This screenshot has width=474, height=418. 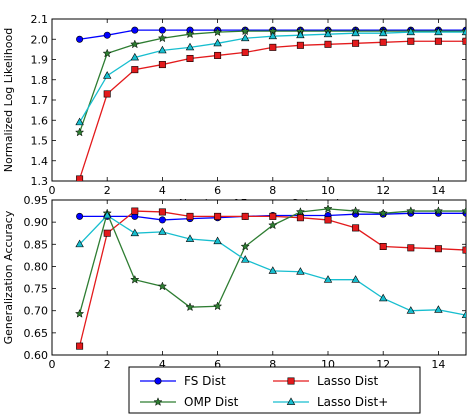 I want to click on legend: FS Dist Lasso Dist OMP Dist Lasso Dist+, so click(x=274, y=390).